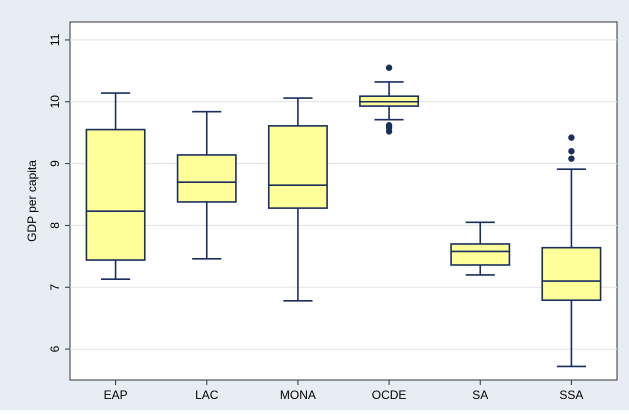  Describe the element at coordinates (298, 395) in the screenshot. I see `x-tick-label: MONA` at that location.